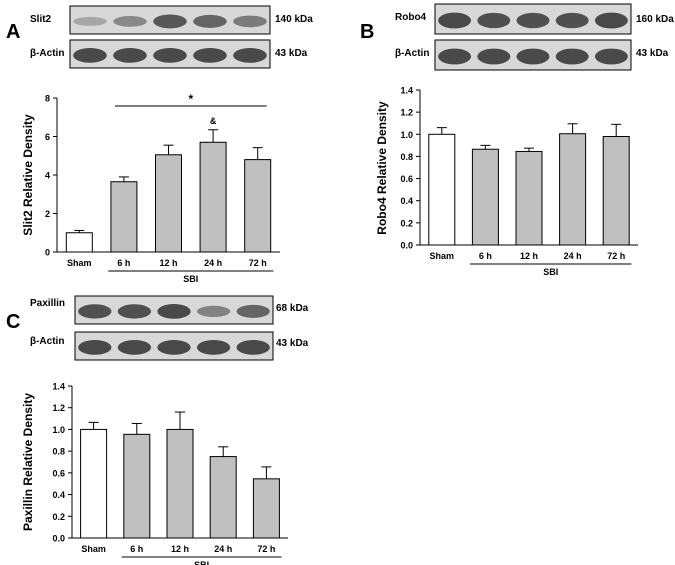 The height and width of the screenshot is (565, 675). Describe the element at coordinates (174, 346) in the screenshot. I see `western-blot-actin-c` at that location.